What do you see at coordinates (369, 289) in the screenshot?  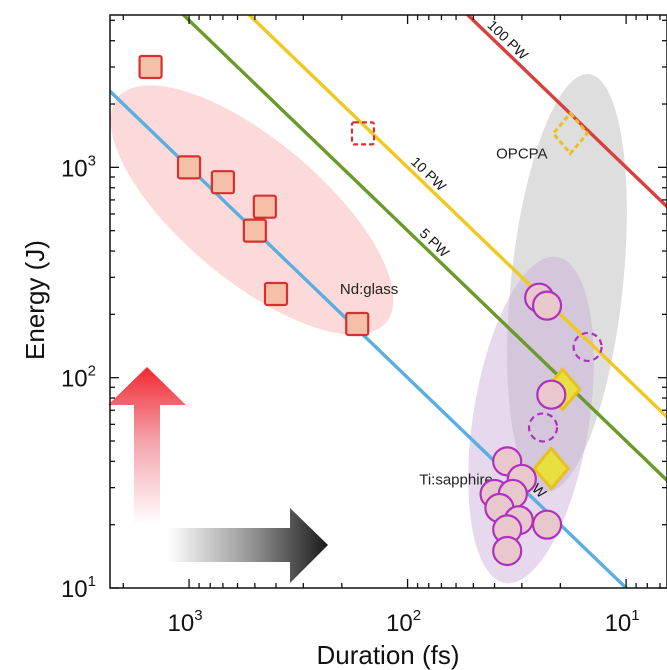 I see `region-label-nd-glass: Nd:glass` at bounding box center [369, 289].